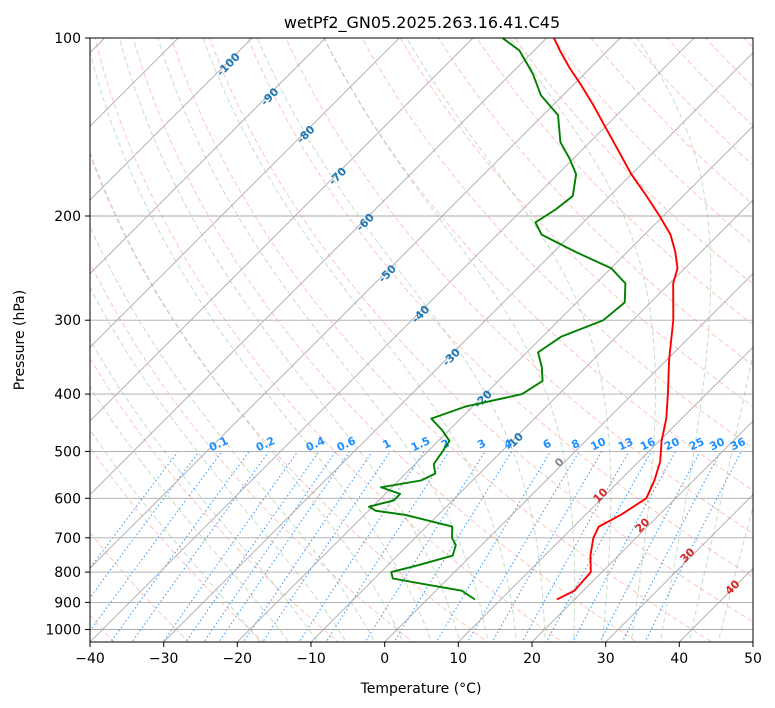 Image resolution: width=775 pixels, height=708 pixels. I want to click on temperature-profile, so click(616, 319).